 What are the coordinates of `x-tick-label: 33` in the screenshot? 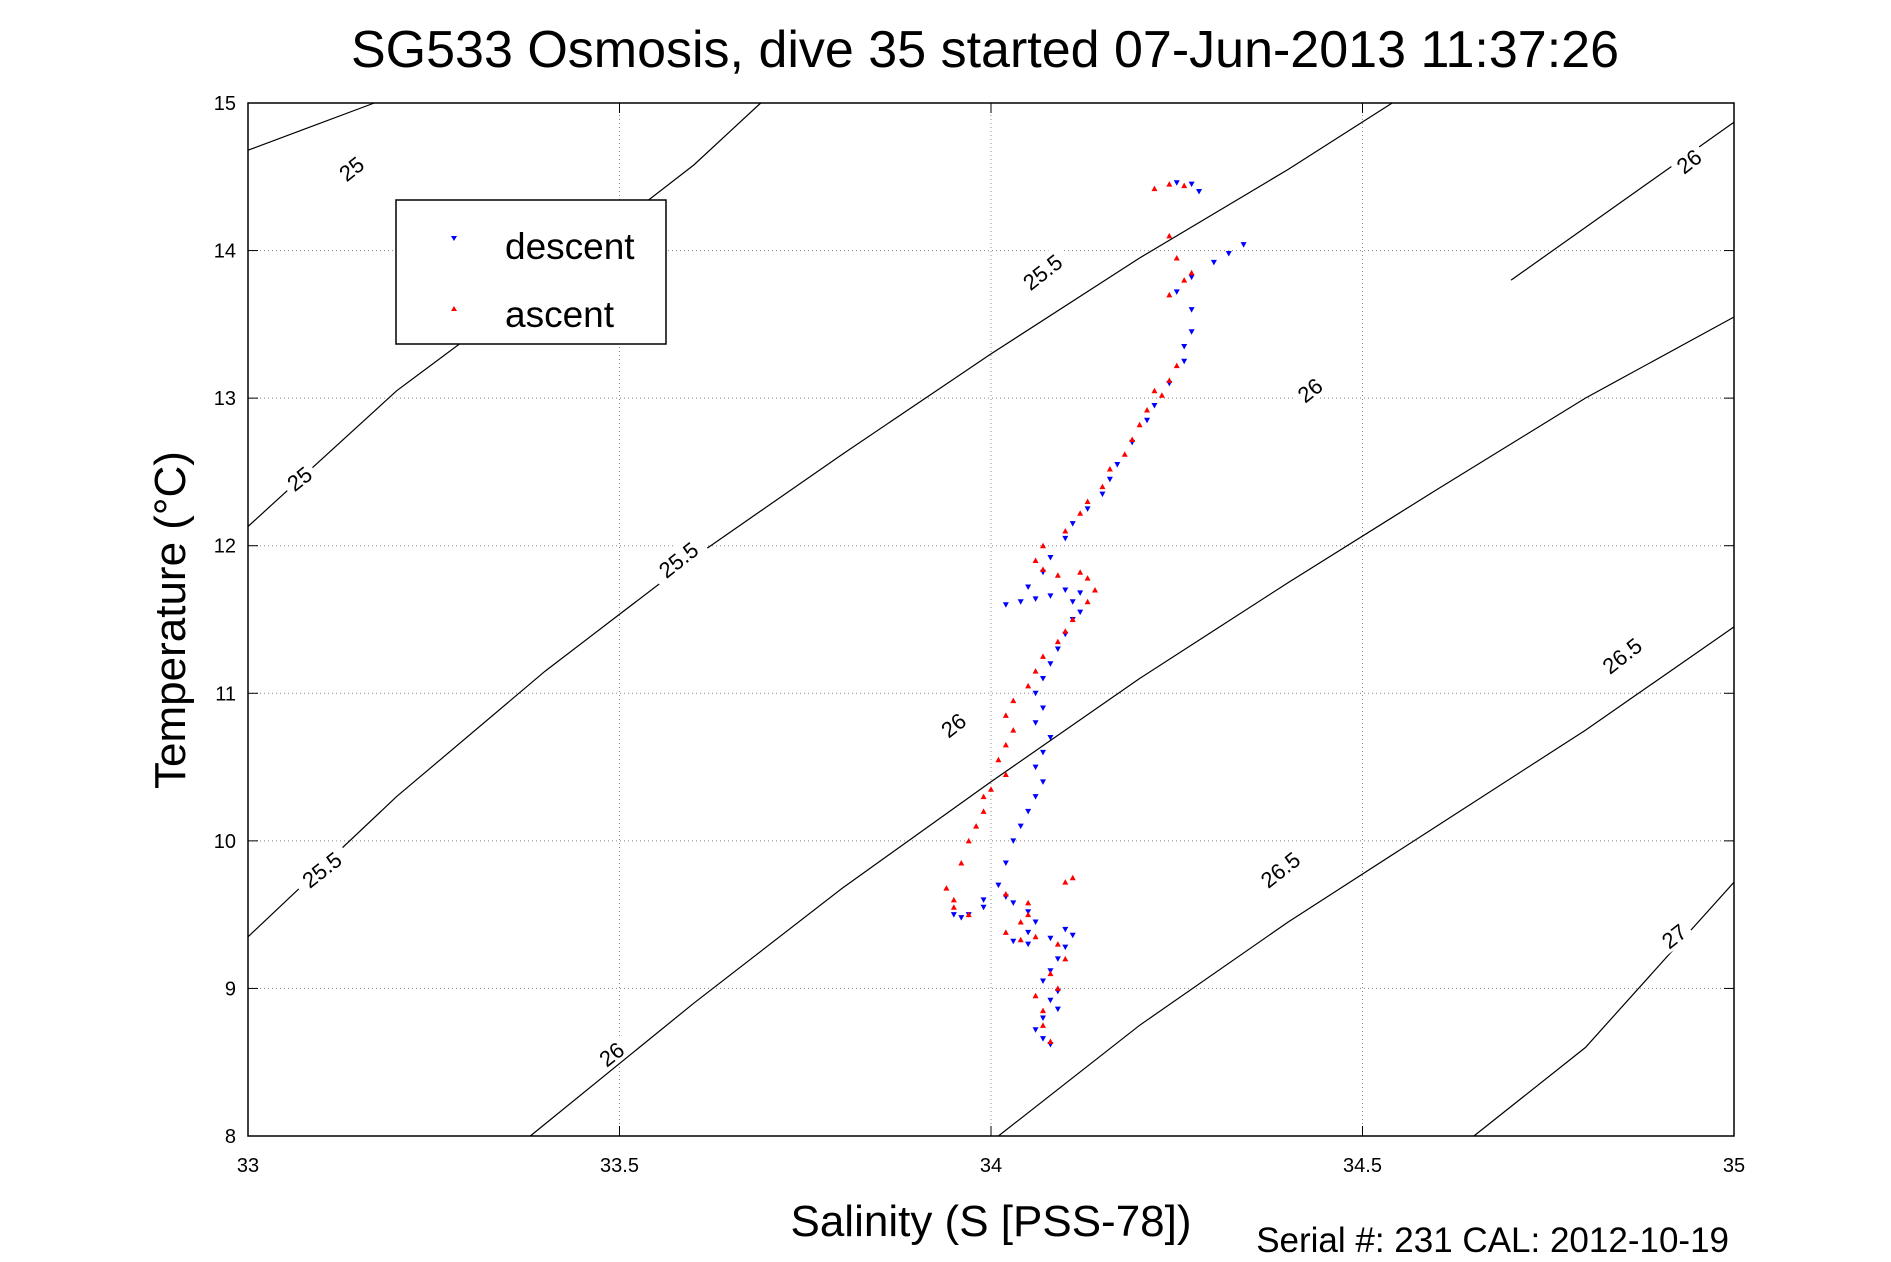 It's located at (248, 1166).